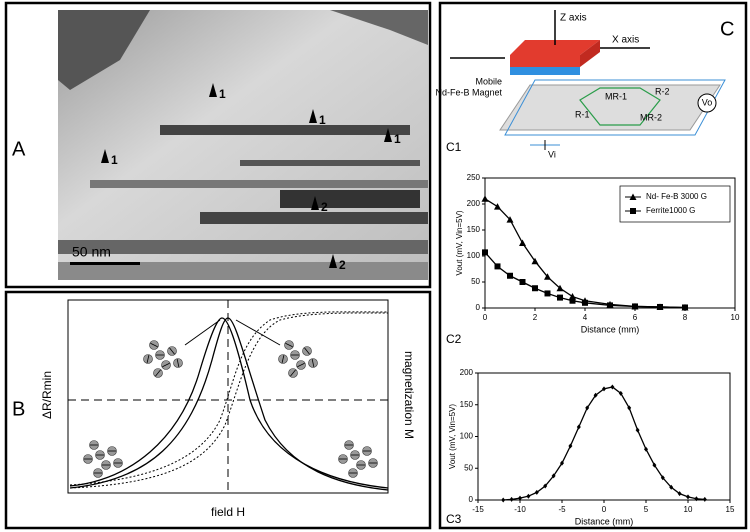  Describe the element at coordinates (616, 96) in the screenshot. I see `diagram-label: MR-1` at that location.